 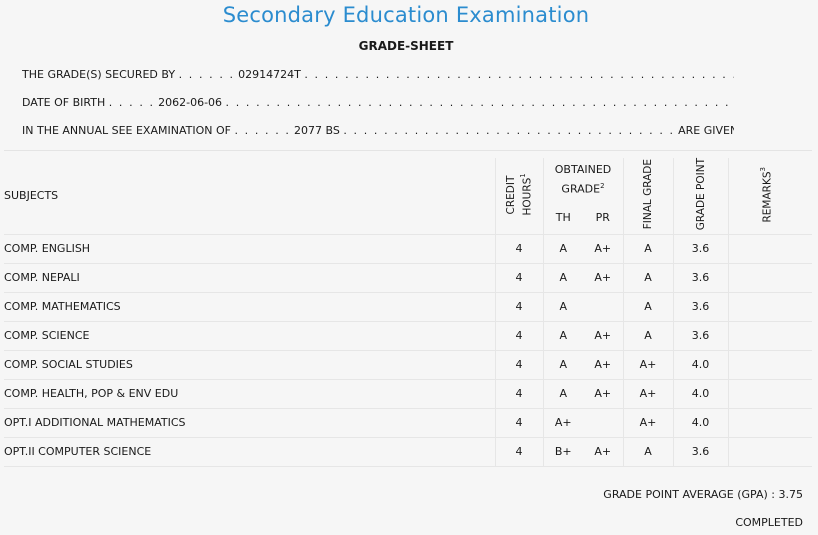 I want to click on page-title: Secondary Education Examination, so click(x=406, y=15).